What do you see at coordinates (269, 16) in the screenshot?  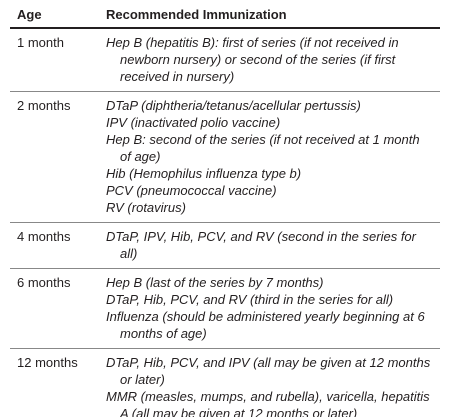 I see `header-cell: Recommended Immunization` at bounding box center [269, 16].